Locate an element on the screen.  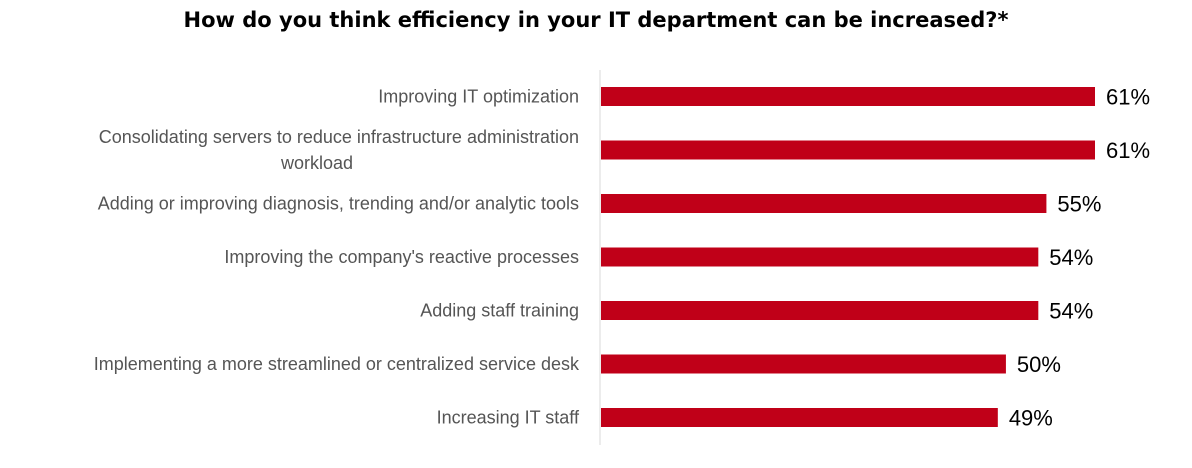
data-label: 49% is located at coordinates (1031, 418).